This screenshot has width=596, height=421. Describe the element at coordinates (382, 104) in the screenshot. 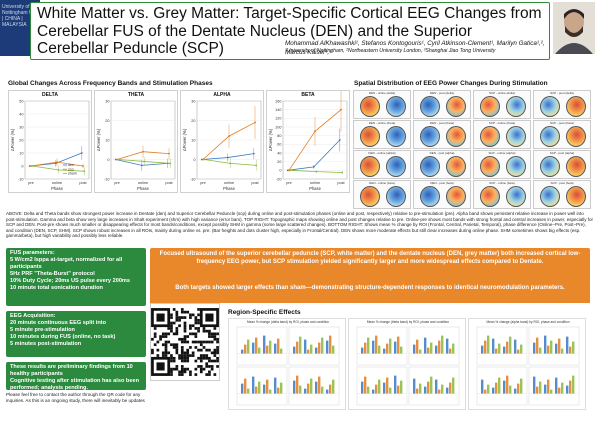

I see `topomap-panel: DEN - online (delta)` at that location.